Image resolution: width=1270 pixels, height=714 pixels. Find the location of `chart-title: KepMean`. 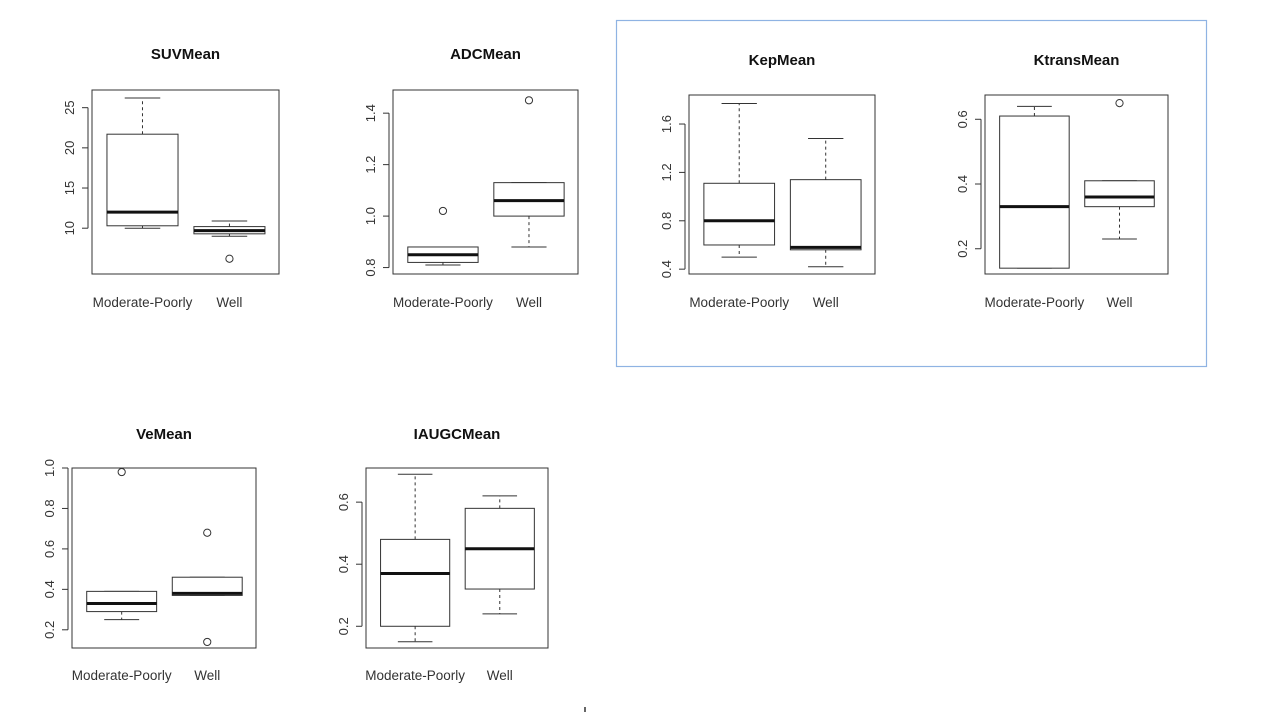

chart-title: KepMean is located at coordinates (782, 60).